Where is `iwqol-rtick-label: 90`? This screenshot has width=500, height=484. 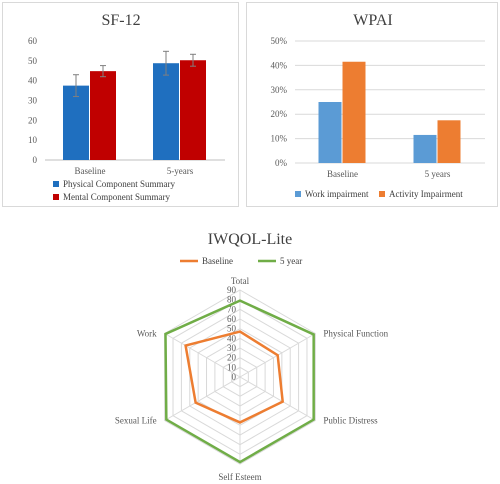 iwqol-rtick-label: 90 is located at coordinates (232, 290).